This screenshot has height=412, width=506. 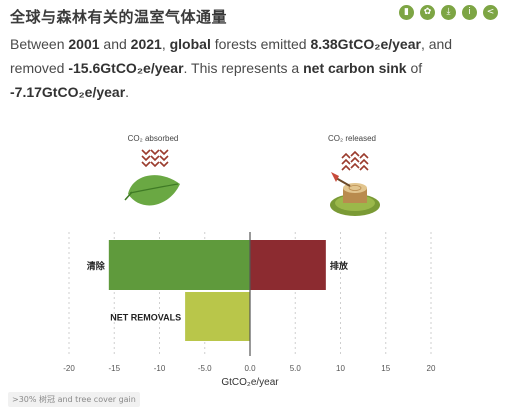 I want to click on summary-text-4: forests emitted, so click(x=260, y=44).